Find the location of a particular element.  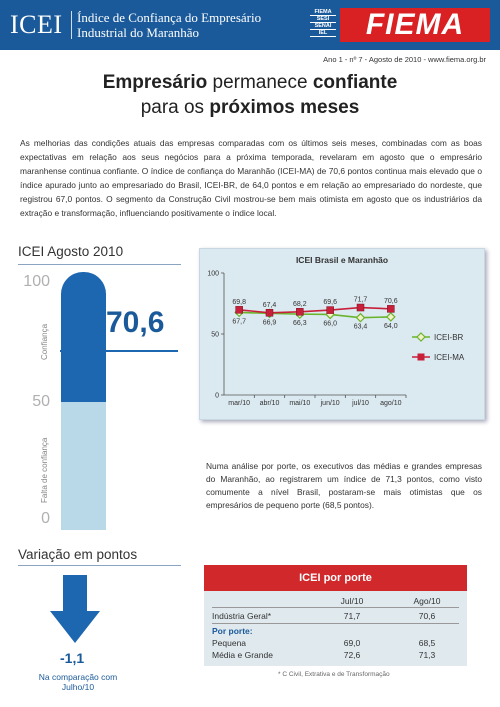

y-tick-label: 100 is located at coordinates (213, 274).